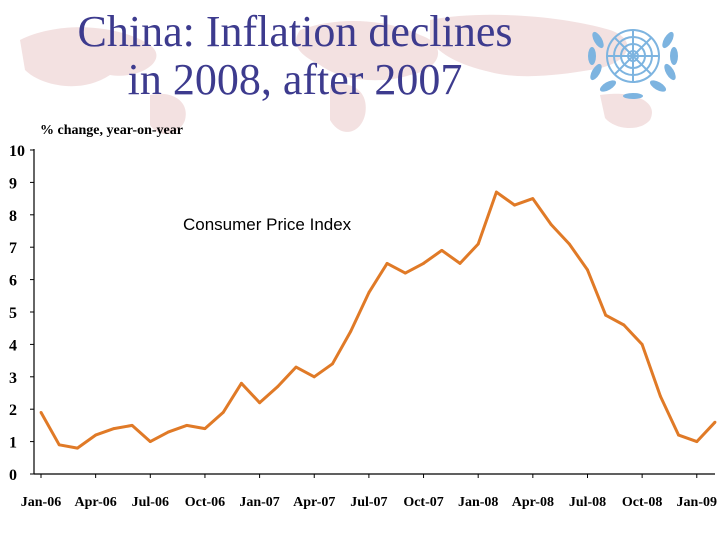 This screenshot has width=720, height=540. I want to click on x-tick-label-jul-06: Jul-06, so click(150, 502).